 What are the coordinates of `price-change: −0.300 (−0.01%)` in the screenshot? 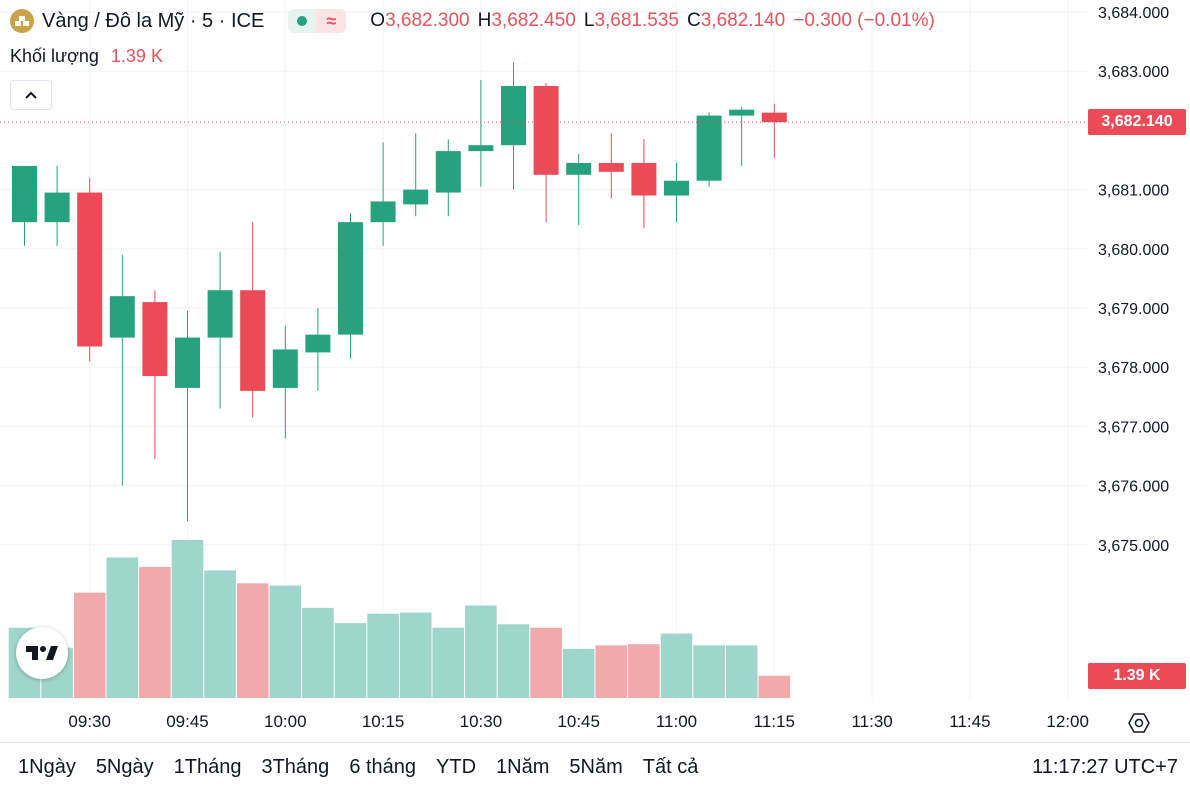 It's located at (864, 20).